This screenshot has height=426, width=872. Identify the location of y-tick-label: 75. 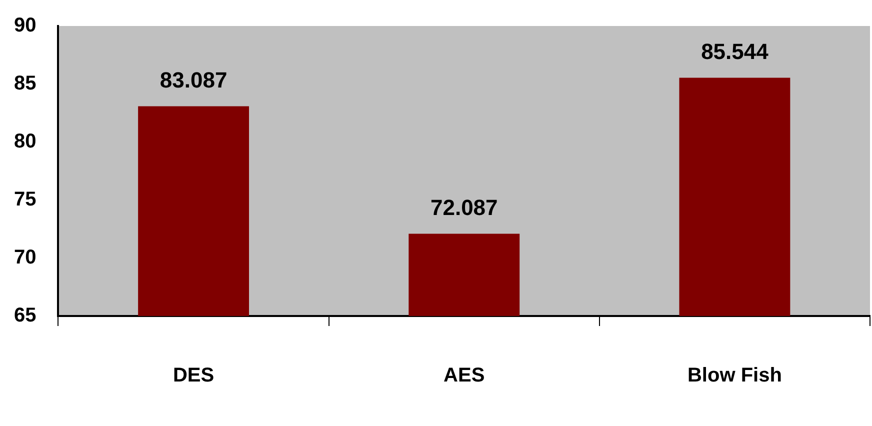
(25, 199).